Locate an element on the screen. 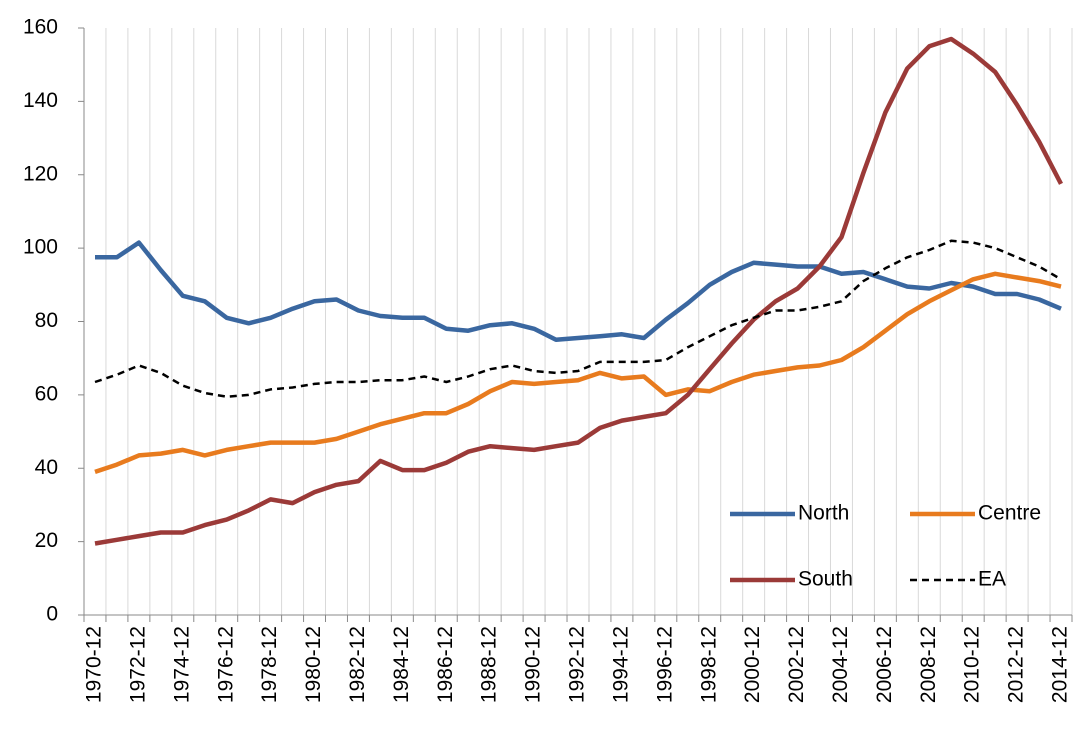  x-tick-label: 1986-12 is located at coordinates (445, 664).